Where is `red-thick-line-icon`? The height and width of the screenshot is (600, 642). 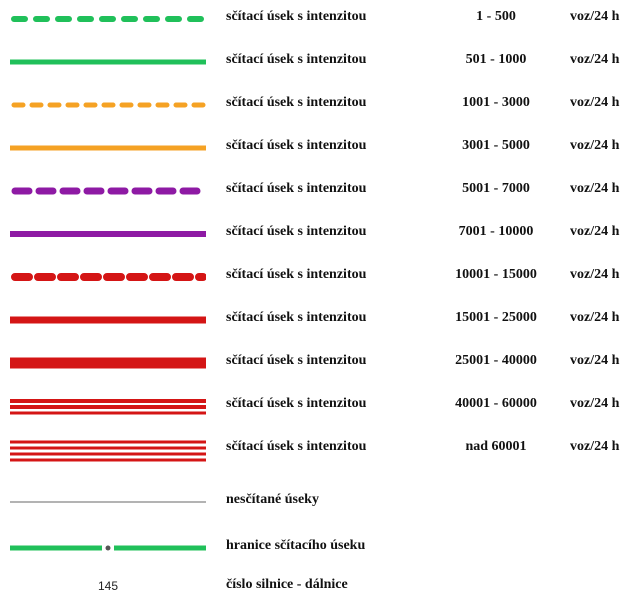
red-thick-line-icon is located at coordinates (108, 363).